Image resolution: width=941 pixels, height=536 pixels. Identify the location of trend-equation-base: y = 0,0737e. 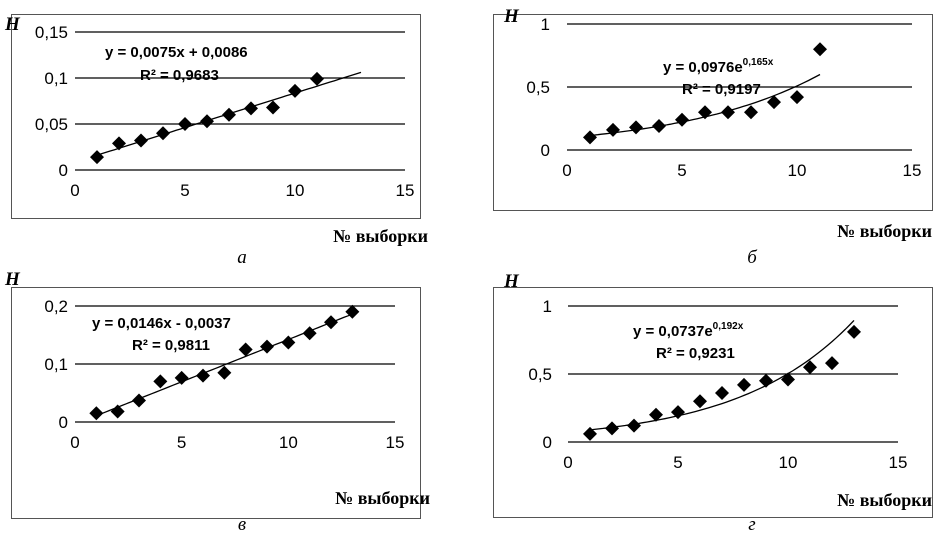
(673, 331).